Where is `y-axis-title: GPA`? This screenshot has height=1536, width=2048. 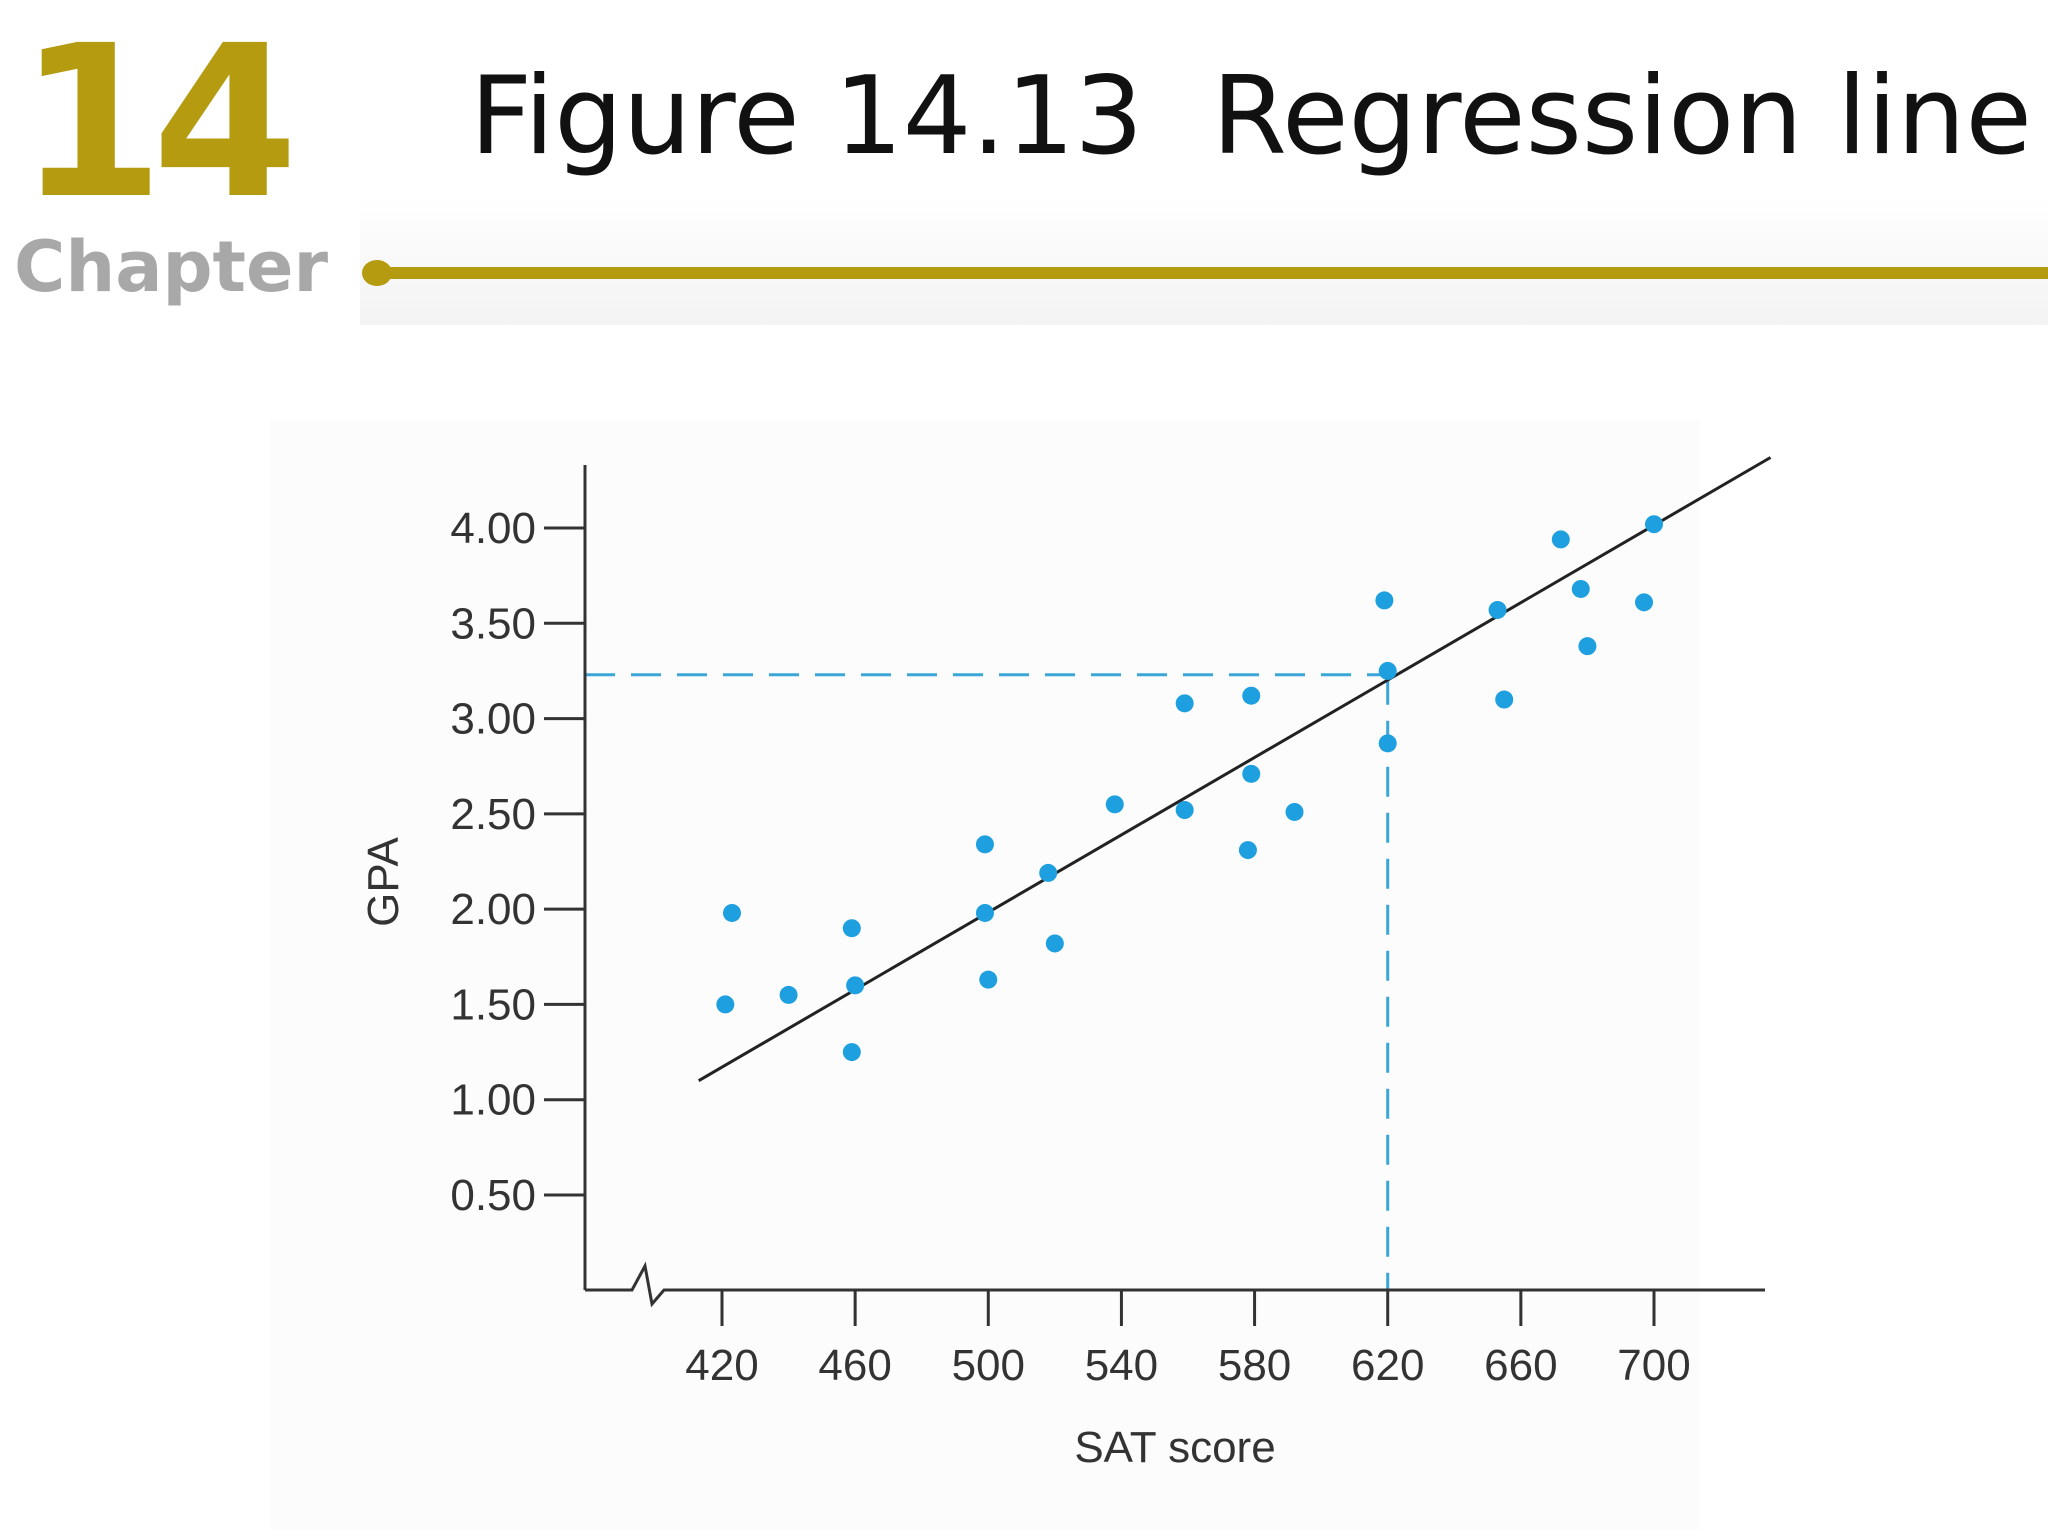
y-axis-title: GPA is located at coordinates (383, 882).